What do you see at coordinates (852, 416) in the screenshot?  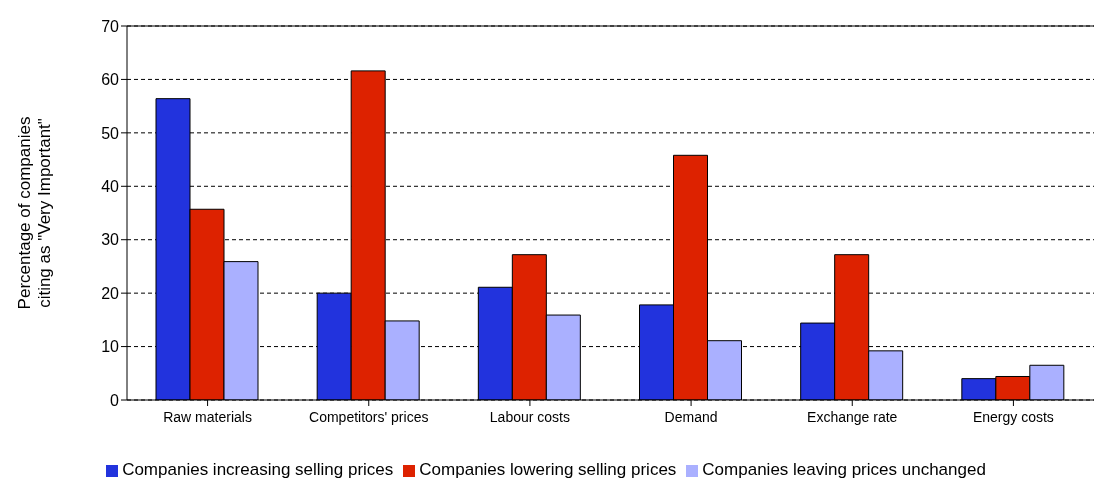 I see `x-tick-label: Exchange rate` at bounding box center [852, 416].